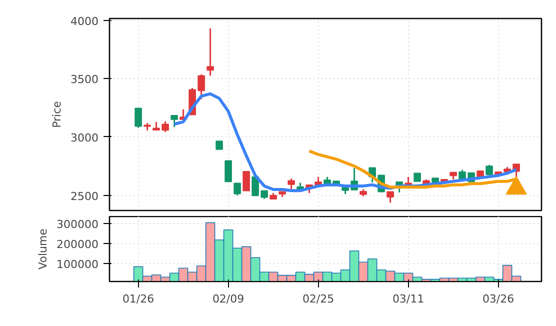  I want to click on y-tick-label: 2500, so click(84, 196).